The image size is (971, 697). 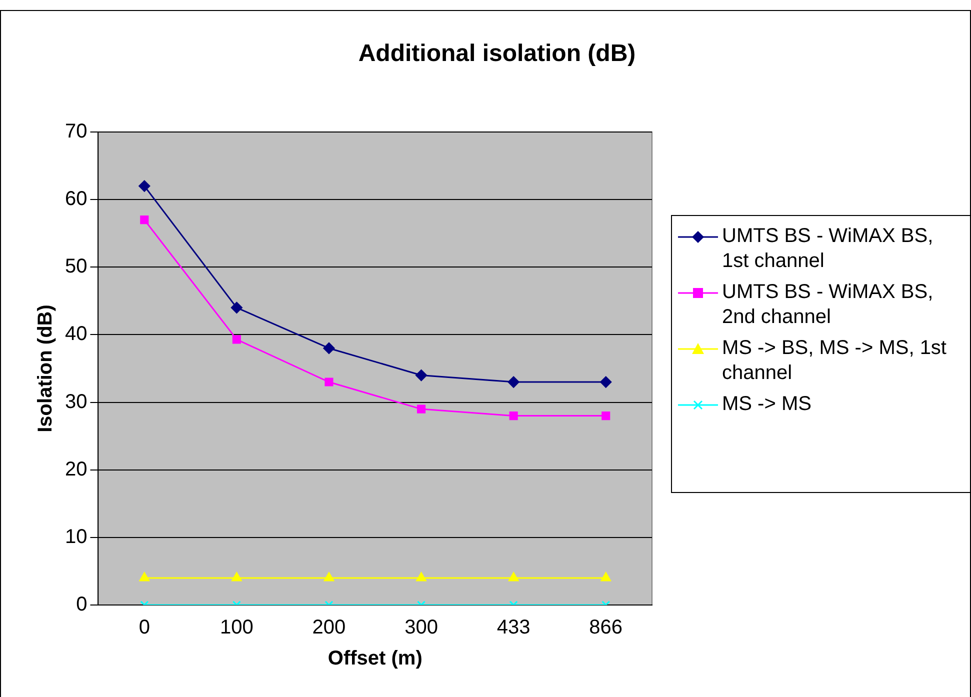 I want to click on legend-label: UMTS BS - WiMAX BS, 2nd channel, so click(x=828, y=305).